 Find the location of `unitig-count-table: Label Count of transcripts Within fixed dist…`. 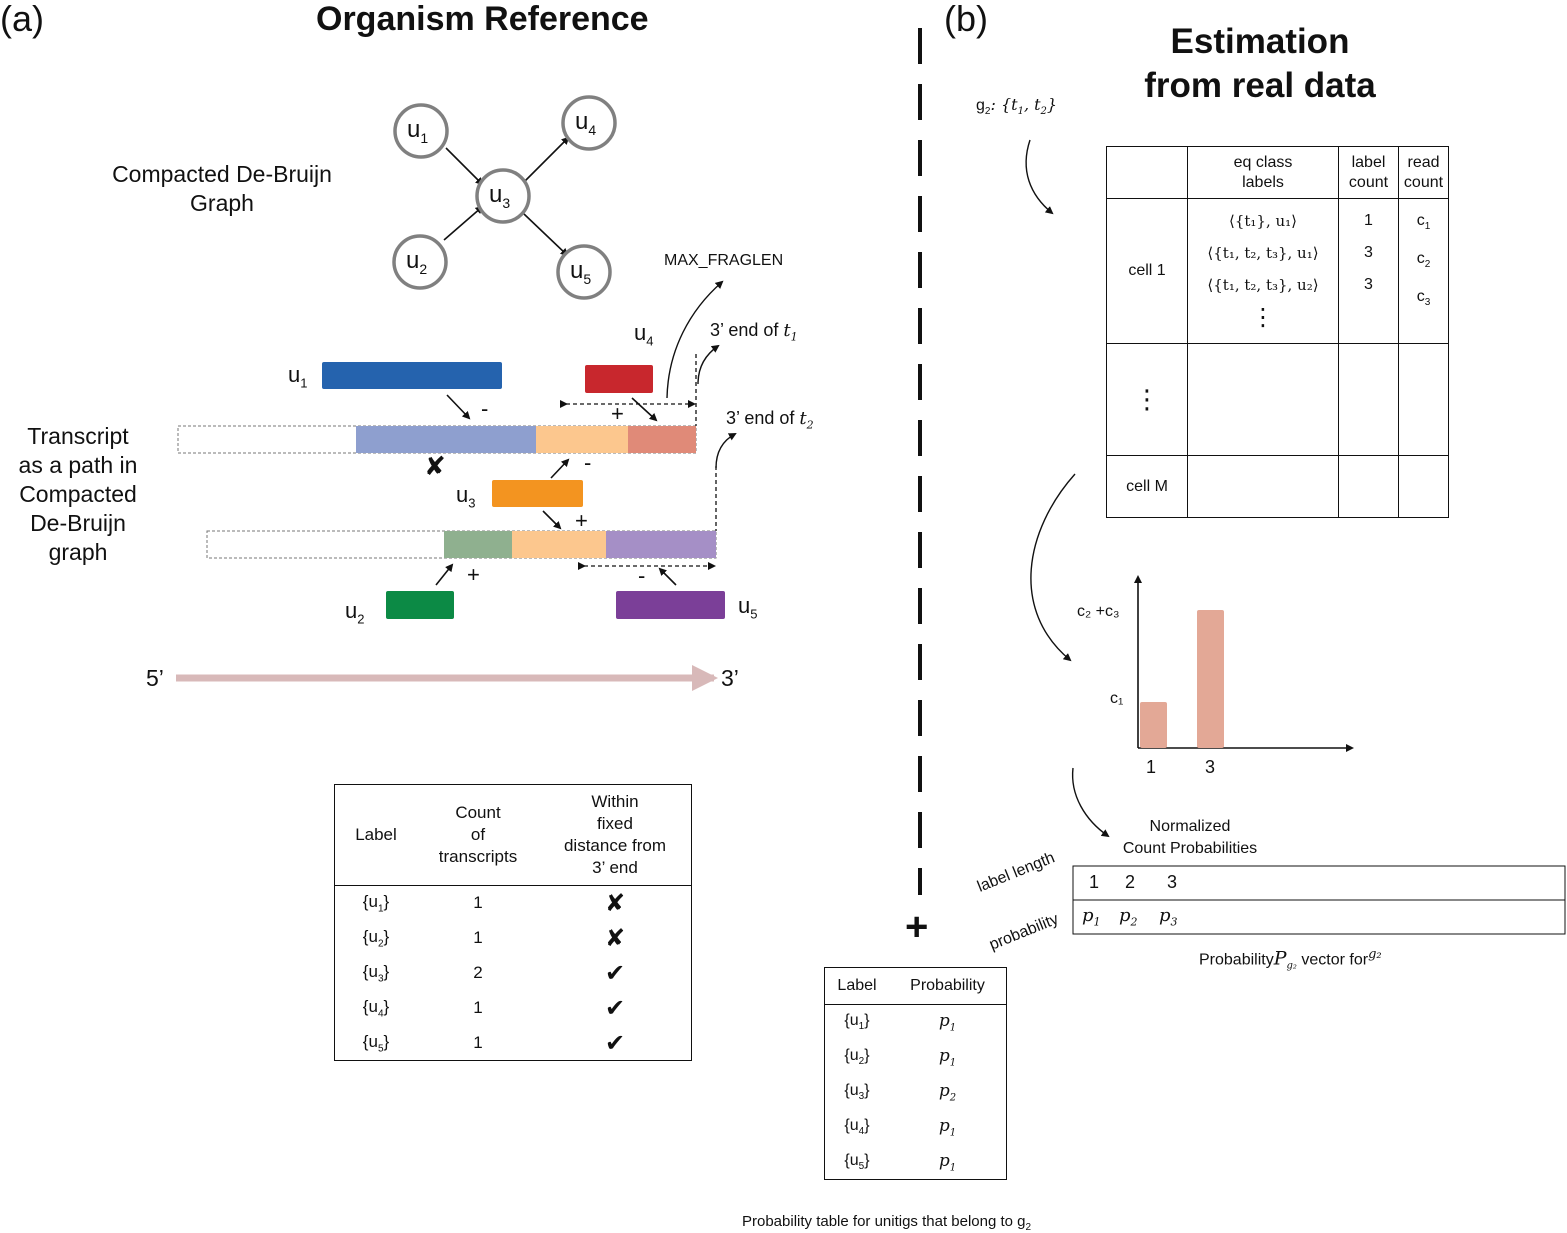

unitig-count-table: Label Count of transcripts Within fixed dist… is located at coordinates (513, 922).